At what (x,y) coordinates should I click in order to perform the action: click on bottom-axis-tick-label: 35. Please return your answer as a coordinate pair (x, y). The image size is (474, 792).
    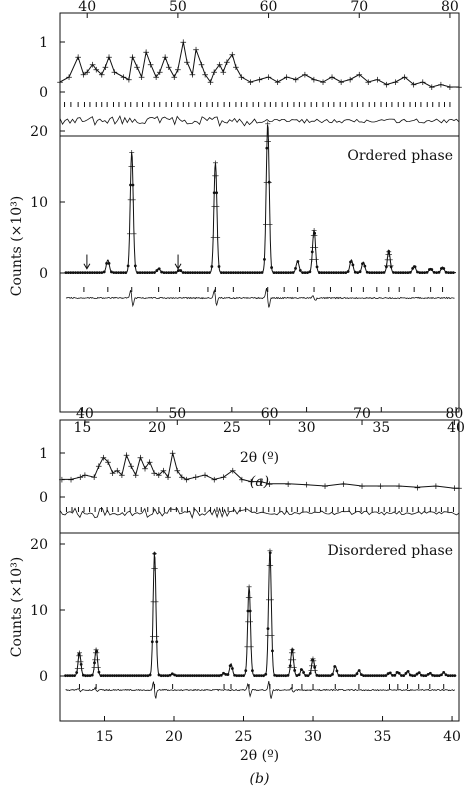
    Looking at the image, I should click on (383, 737).